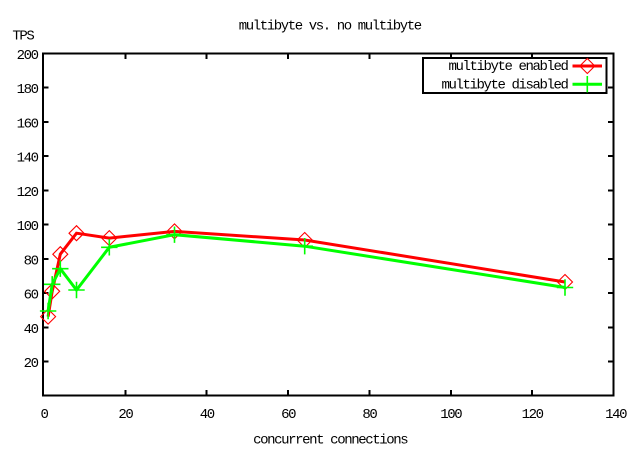 This screenshot has width=640, height=450. I want to click on svg-text: 0, so click(44, 415).